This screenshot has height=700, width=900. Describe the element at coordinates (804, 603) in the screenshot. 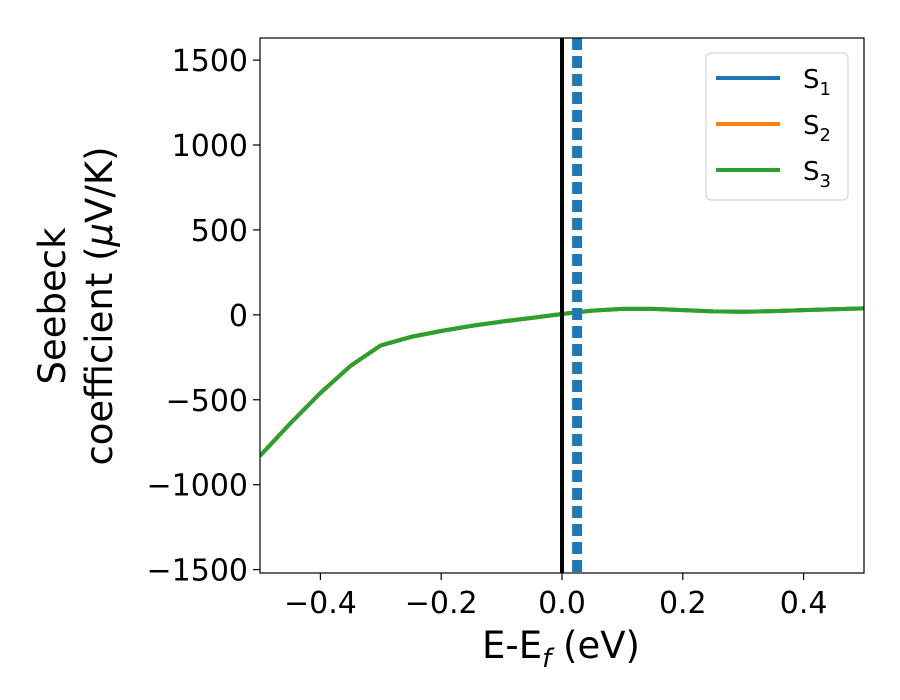

I see `x-tick-label: 0.4` at that location.